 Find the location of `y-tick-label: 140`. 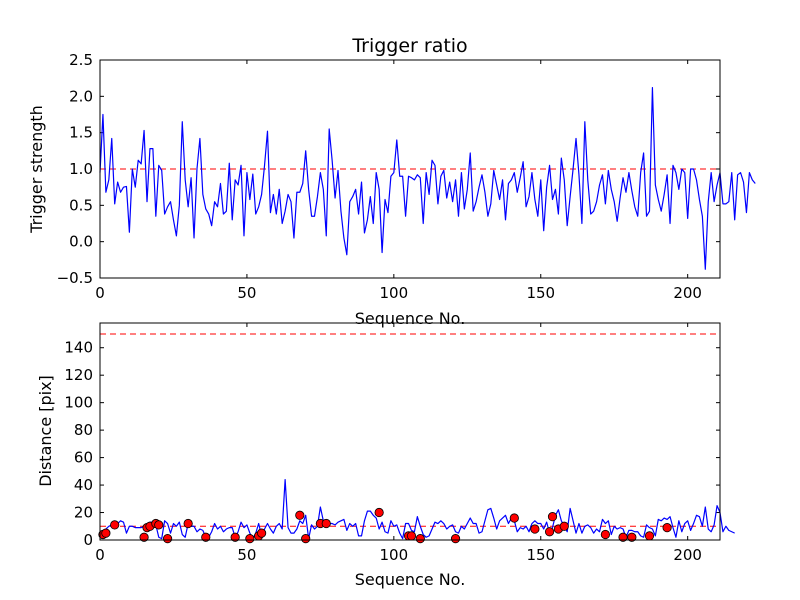

y-tick-label: 140 is located at coordinates (78, 348).